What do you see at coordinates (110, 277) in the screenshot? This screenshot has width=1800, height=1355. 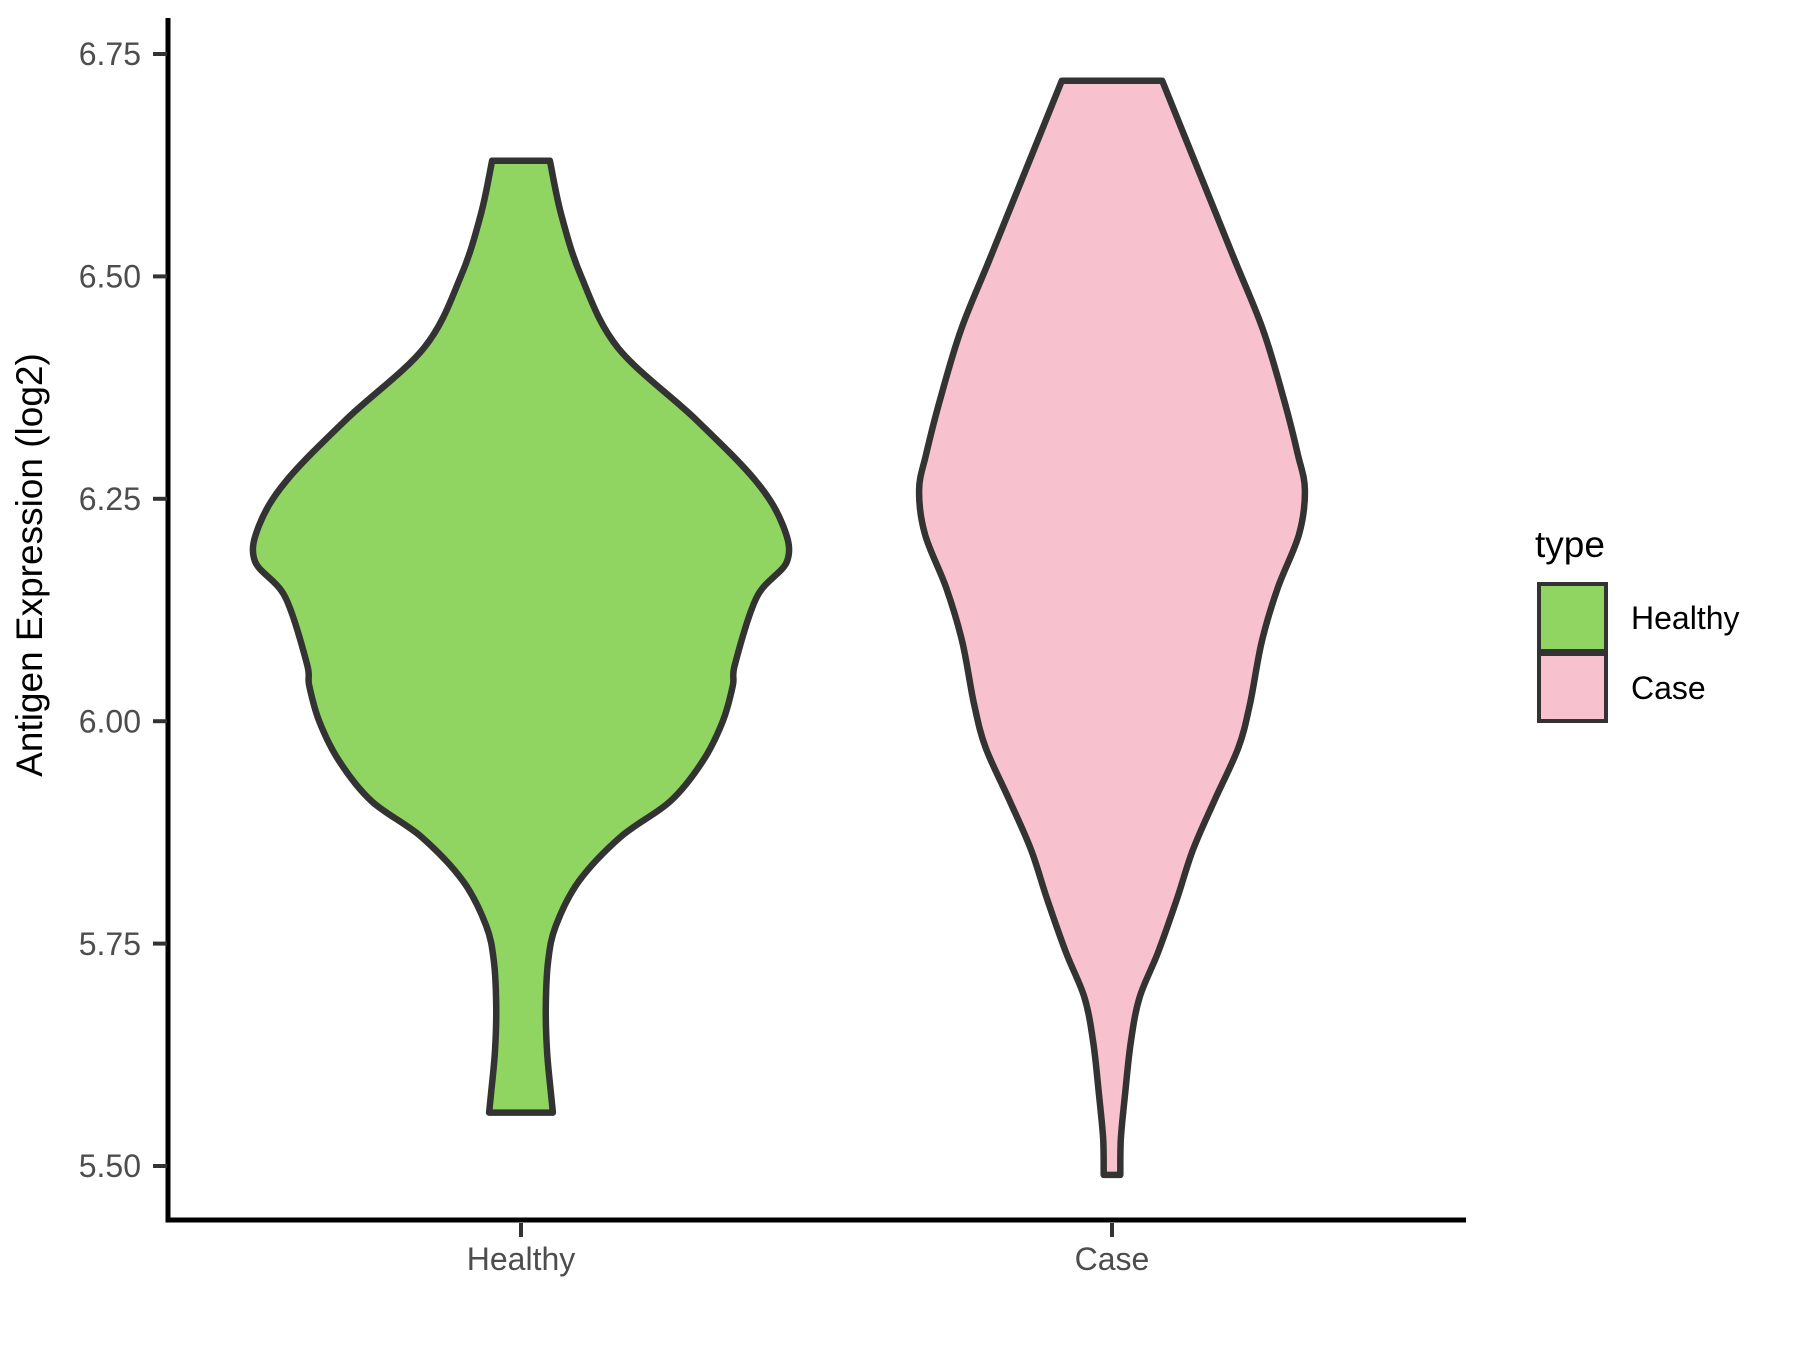 I see `y-tick-label: 6.50` at bounding box center [110, 277].